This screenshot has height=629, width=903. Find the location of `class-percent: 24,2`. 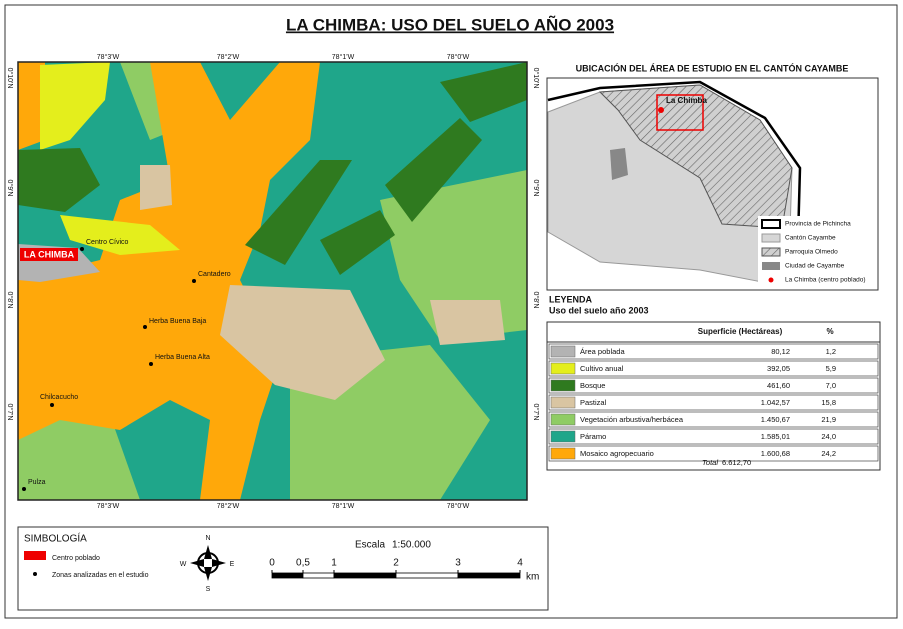

class-percent: 24,2 is located at coordinates (828, 453).